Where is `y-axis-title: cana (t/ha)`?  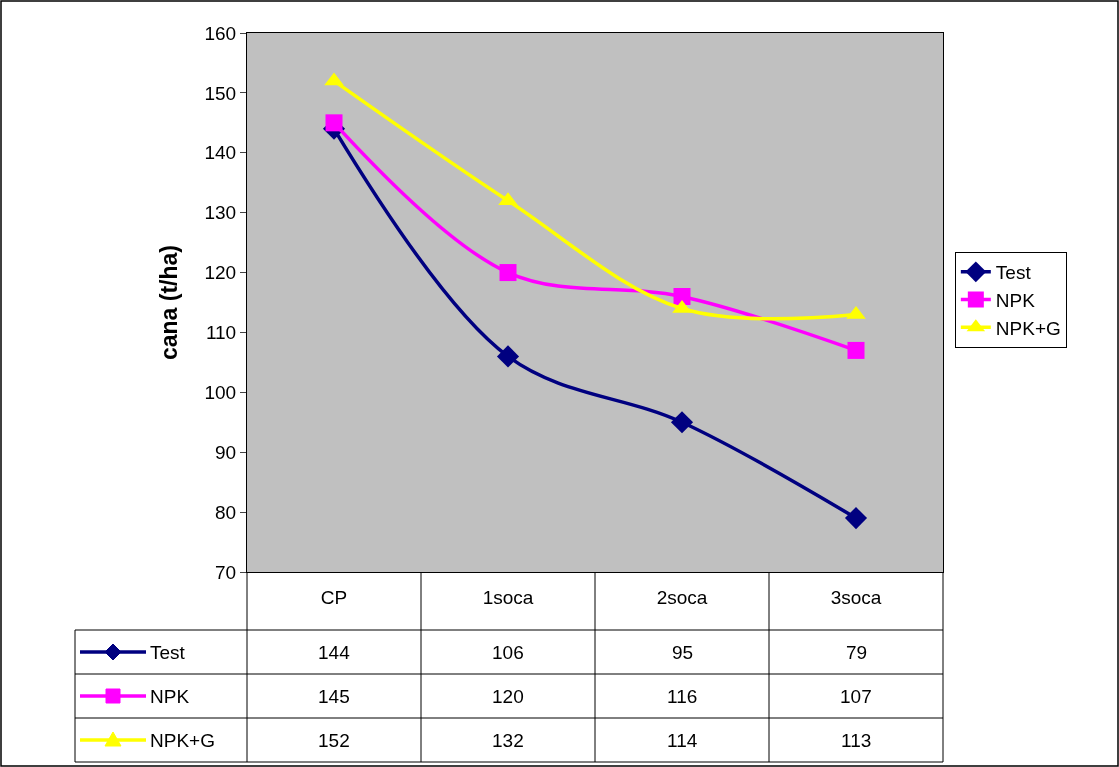 y-axis-title: cana (t/ha) is located at coordinates (168, 302).